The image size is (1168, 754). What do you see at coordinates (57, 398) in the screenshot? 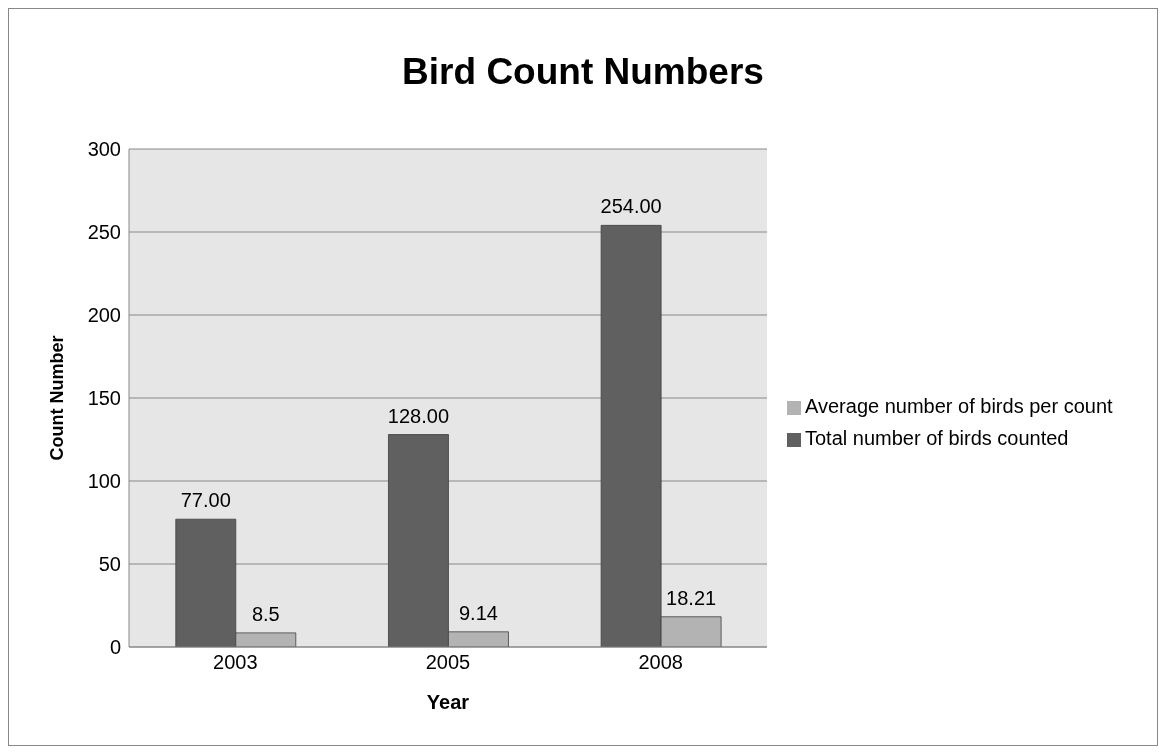
I see `y-axis-title: Count Number` at bounding box center [57, 398].